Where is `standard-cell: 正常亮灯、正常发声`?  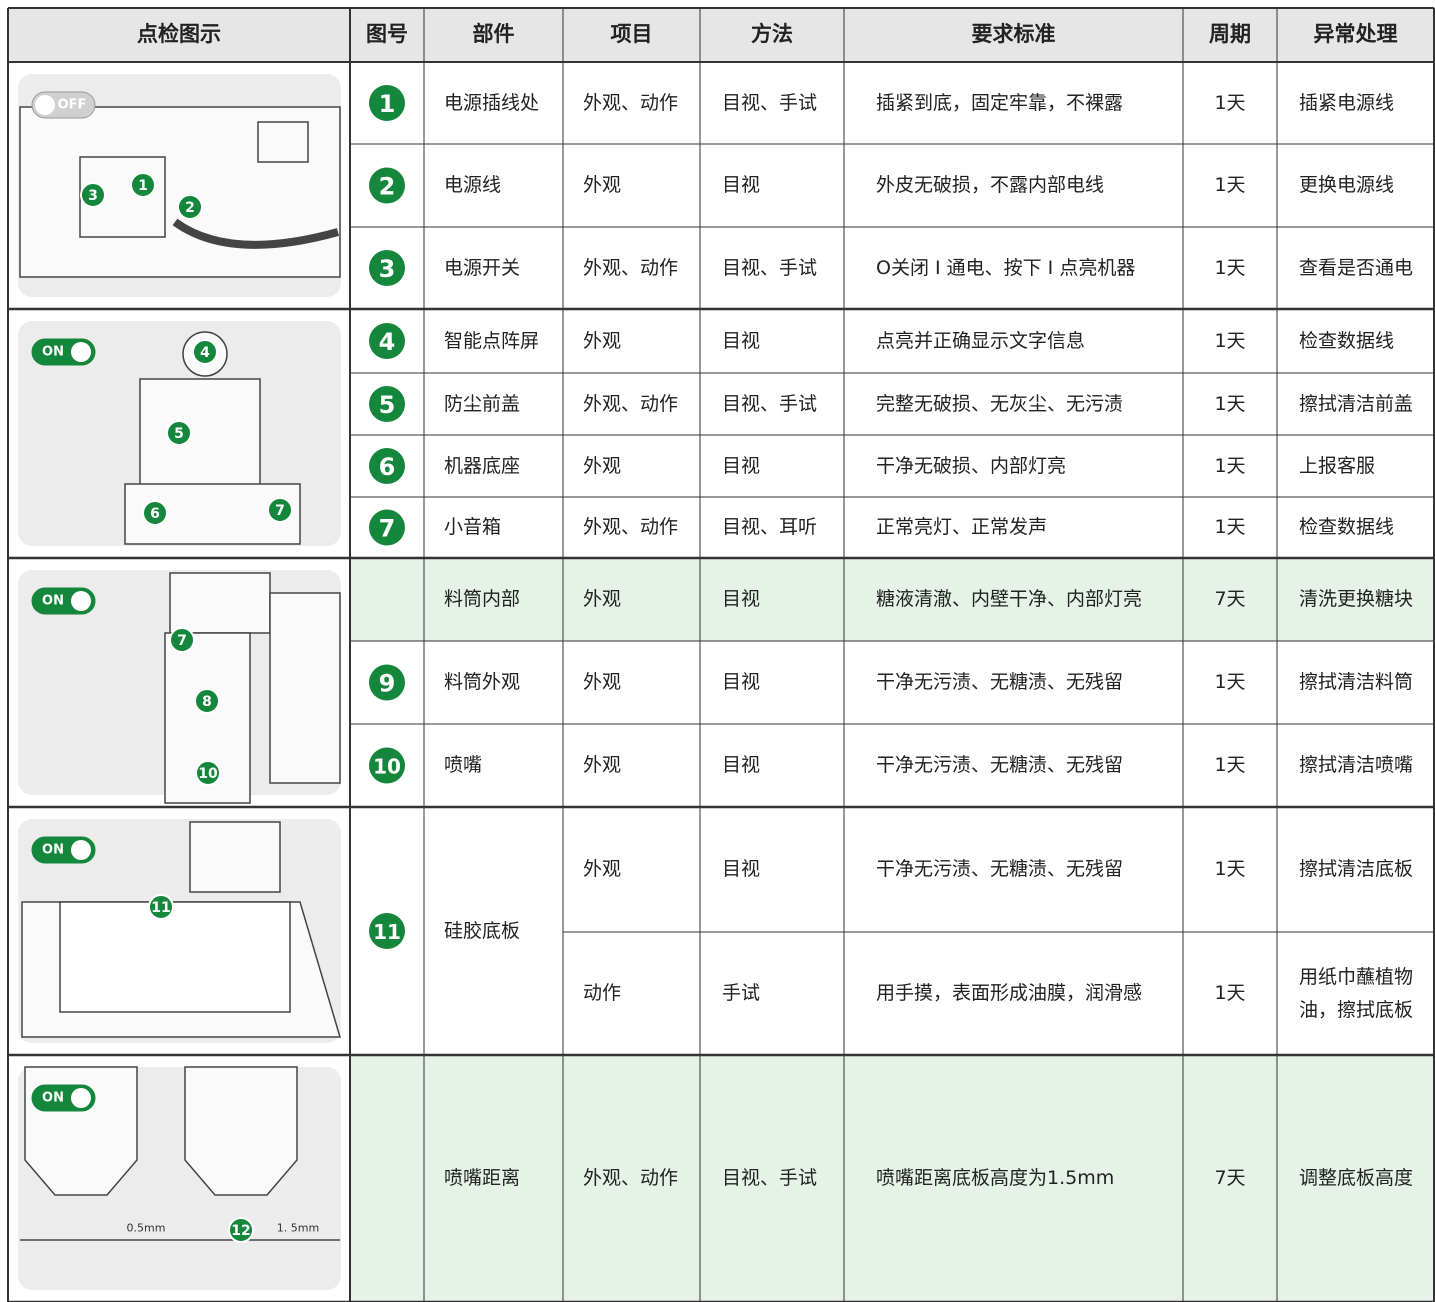
standard-cell: 正常亮灯、正常发声 is located at coordinates (962, 527).